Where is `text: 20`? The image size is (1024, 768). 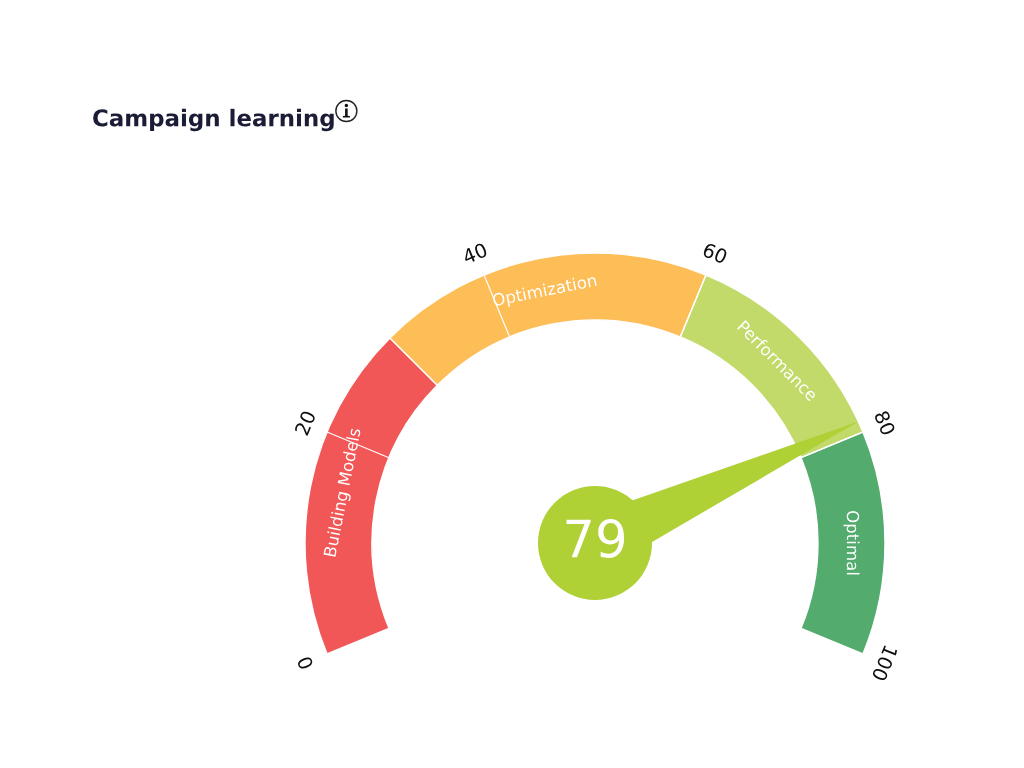
text: 20 is located at coordinates (305, 422).